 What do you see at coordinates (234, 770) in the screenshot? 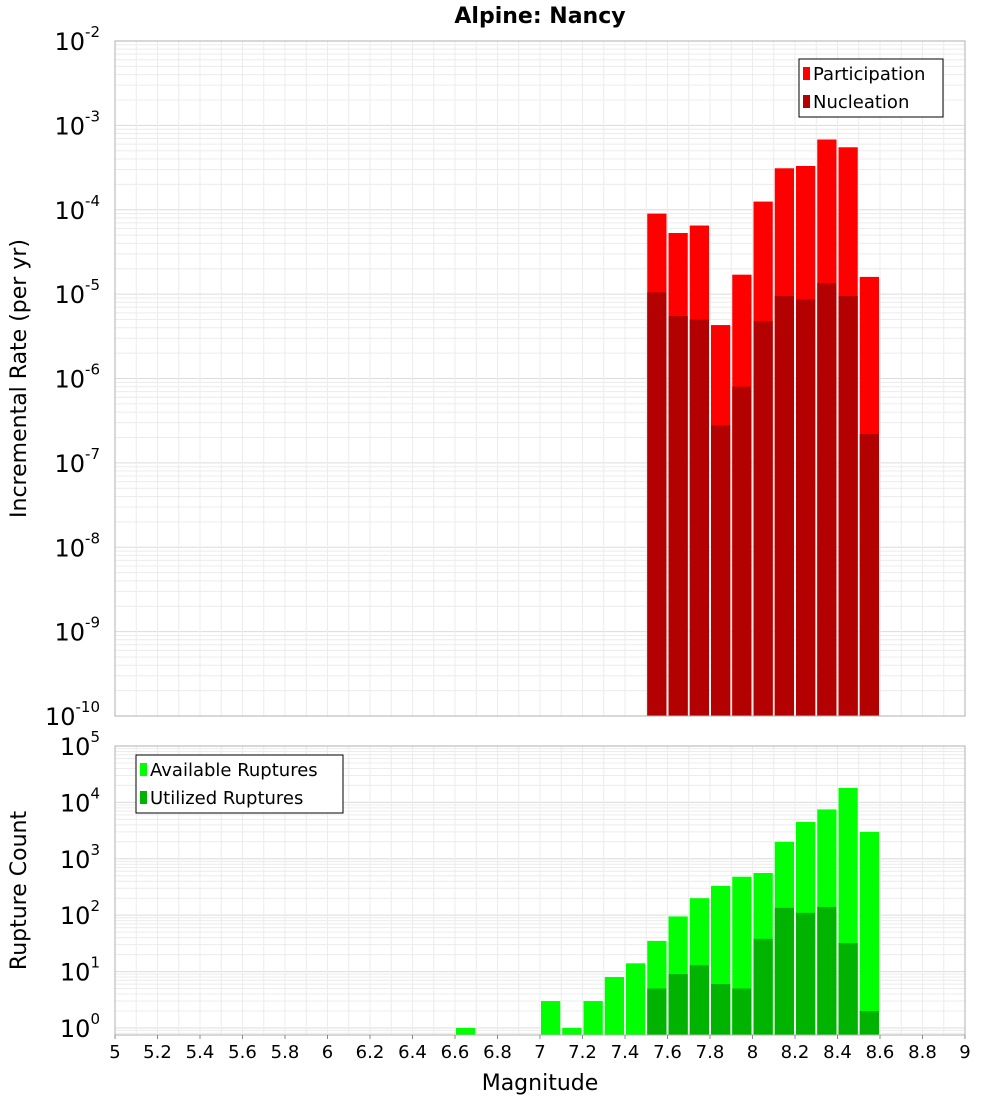
I see `legend-label: Available Ruptures` at bounding box center [234, 770].